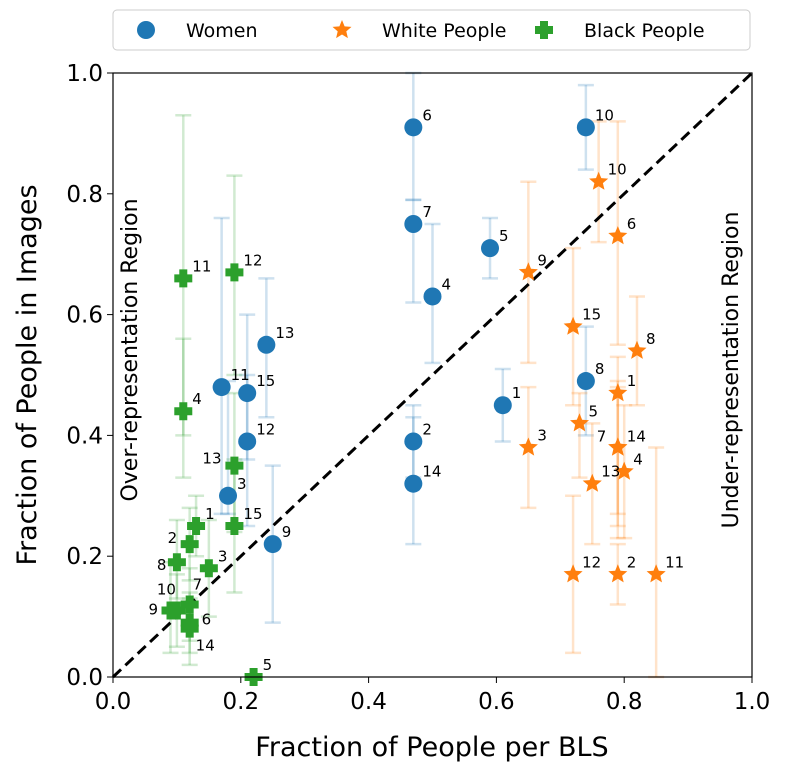 This screenshot has width=789, height=779. I want to click on y-tick-label: 0.0, so click(84, 678).